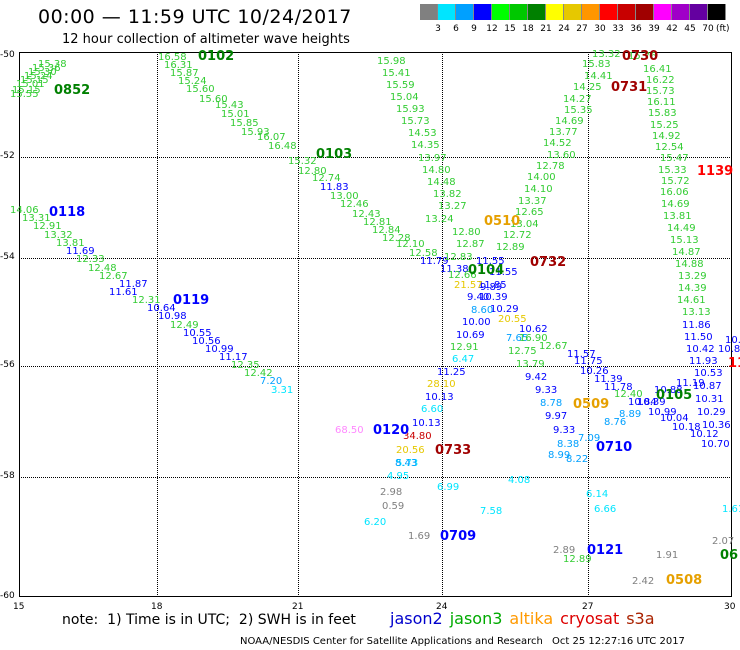 This screenshot has width=740, height=650. Describe the element at coordinates (36, 218) in the screenshot. I see `wave-height-value: 13.31` at that location.